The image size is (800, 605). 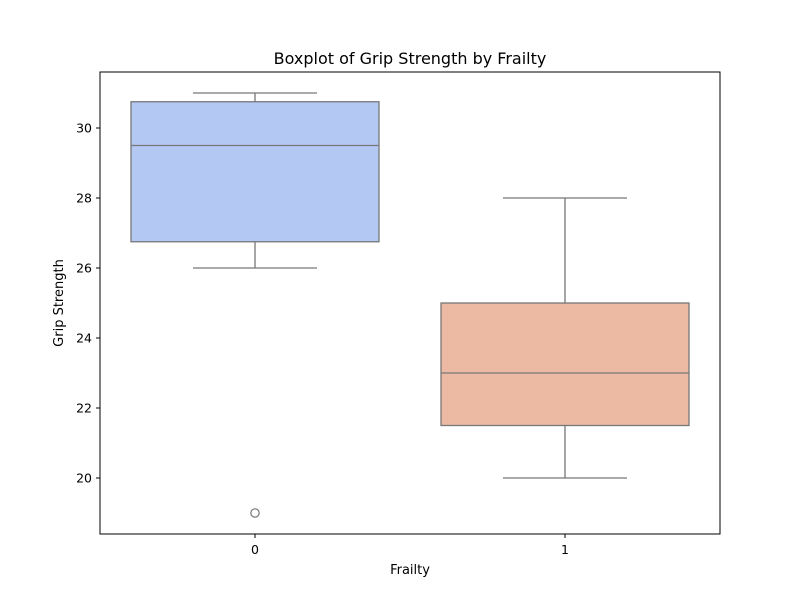 What do you see at coordinates (84, 128) in the screenshot?
I see `y-tick-label: 30` at bounding box center [84, 128].